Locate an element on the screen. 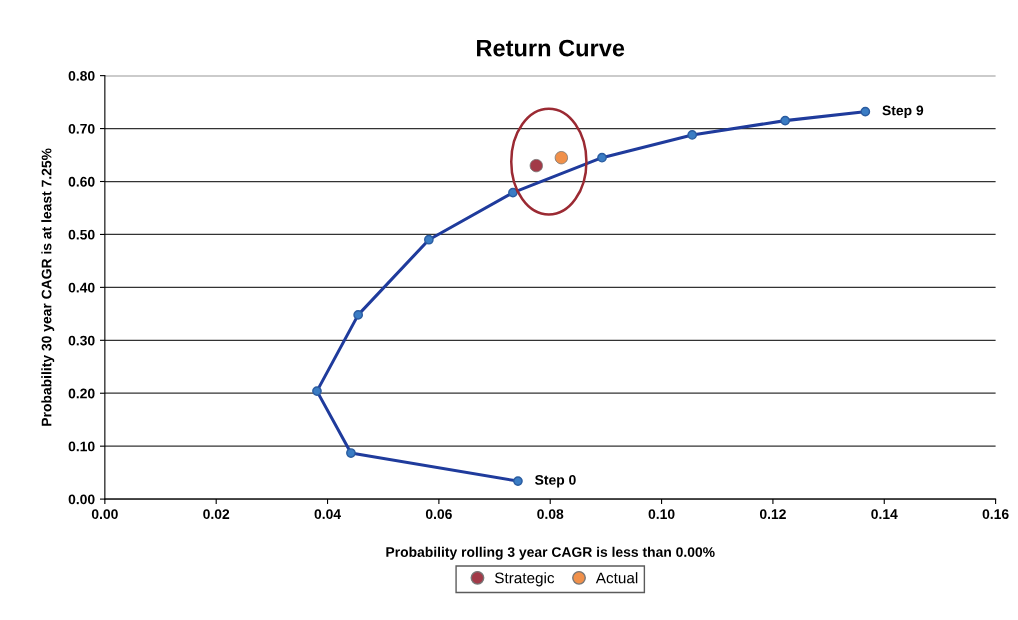  x-axis-title: Probability rolling 3 year CAGR is less than 0.00% is located at coordinates (550, 553).